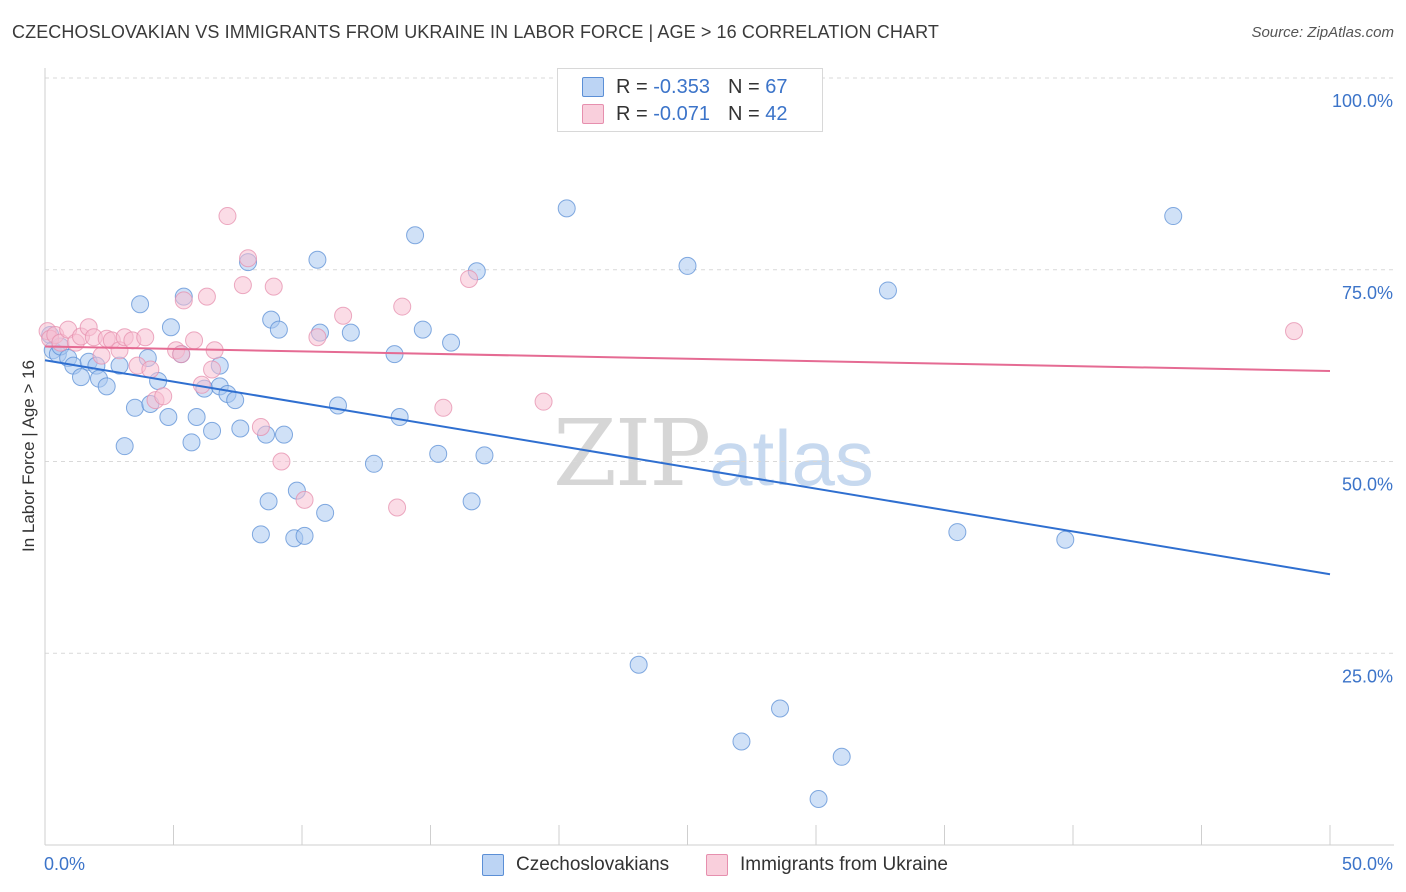  Describe the element at coordinates (493, 865) in the screenshot. I see `bottom-legend-swatch-blue` at that location.